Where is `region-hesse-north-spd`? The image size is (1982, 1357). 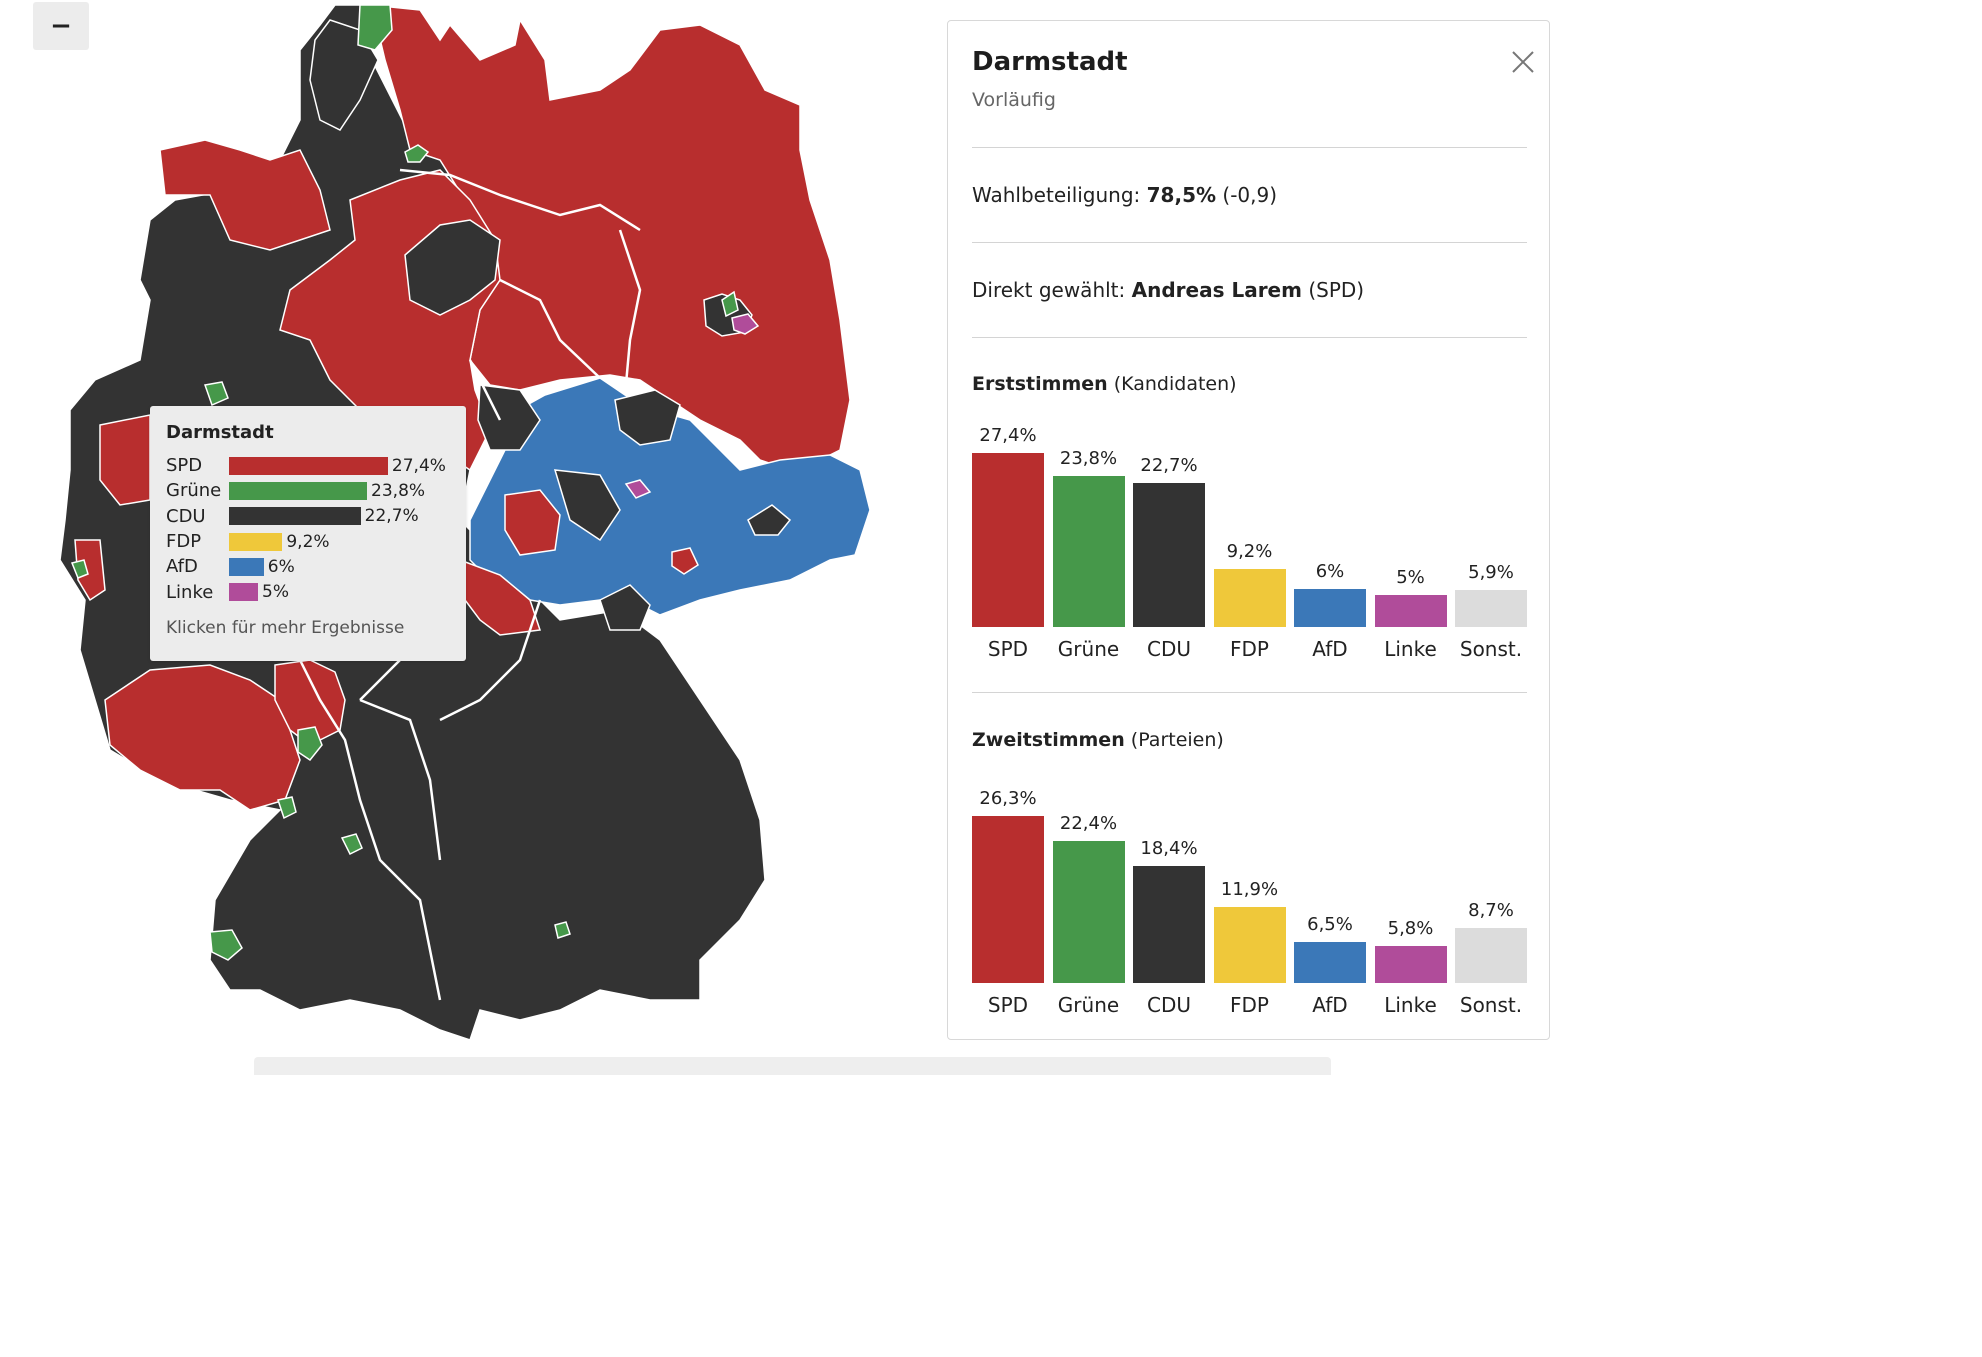 region-hesse-north-spd is located at coordinates (500, 597).